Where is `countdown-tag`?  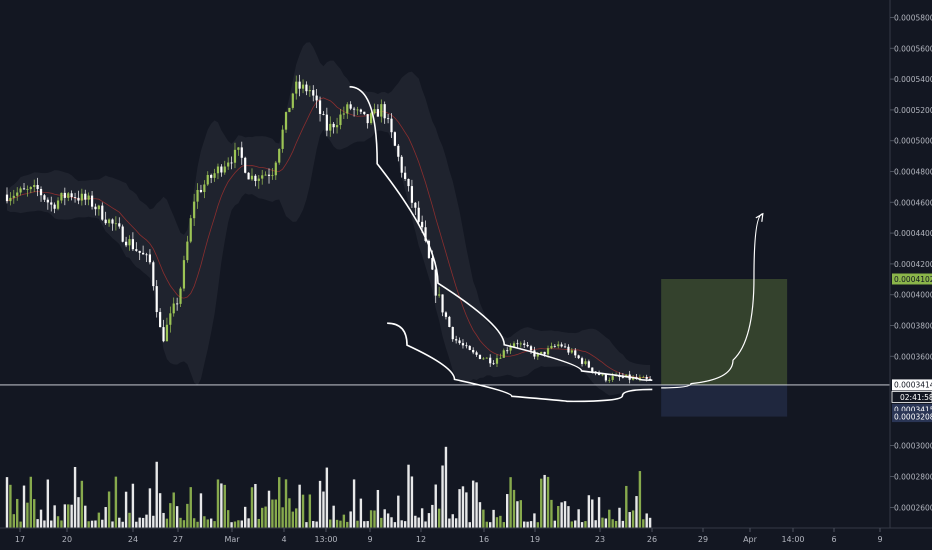
countdown-tag is located at coordinates (911, 397).